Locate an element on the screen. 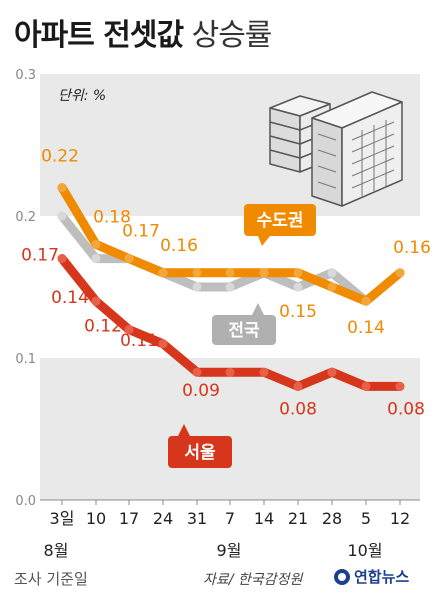 This screenshot has width=437, height=600. chart-title: 아파트 전셋값 상승률 is located at coordinates (143, 32).